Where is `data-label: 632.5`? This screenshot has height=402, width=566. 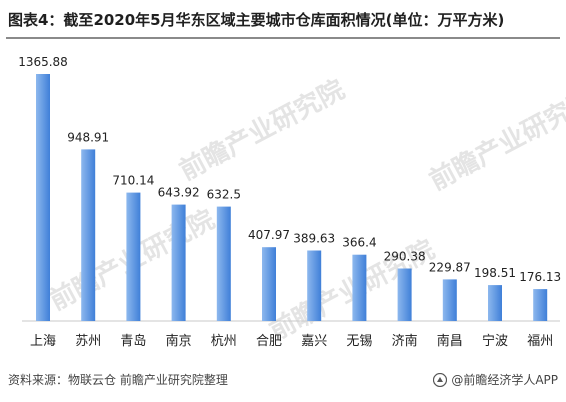 data-label: 632.5 is located at coordinates (224, 195).